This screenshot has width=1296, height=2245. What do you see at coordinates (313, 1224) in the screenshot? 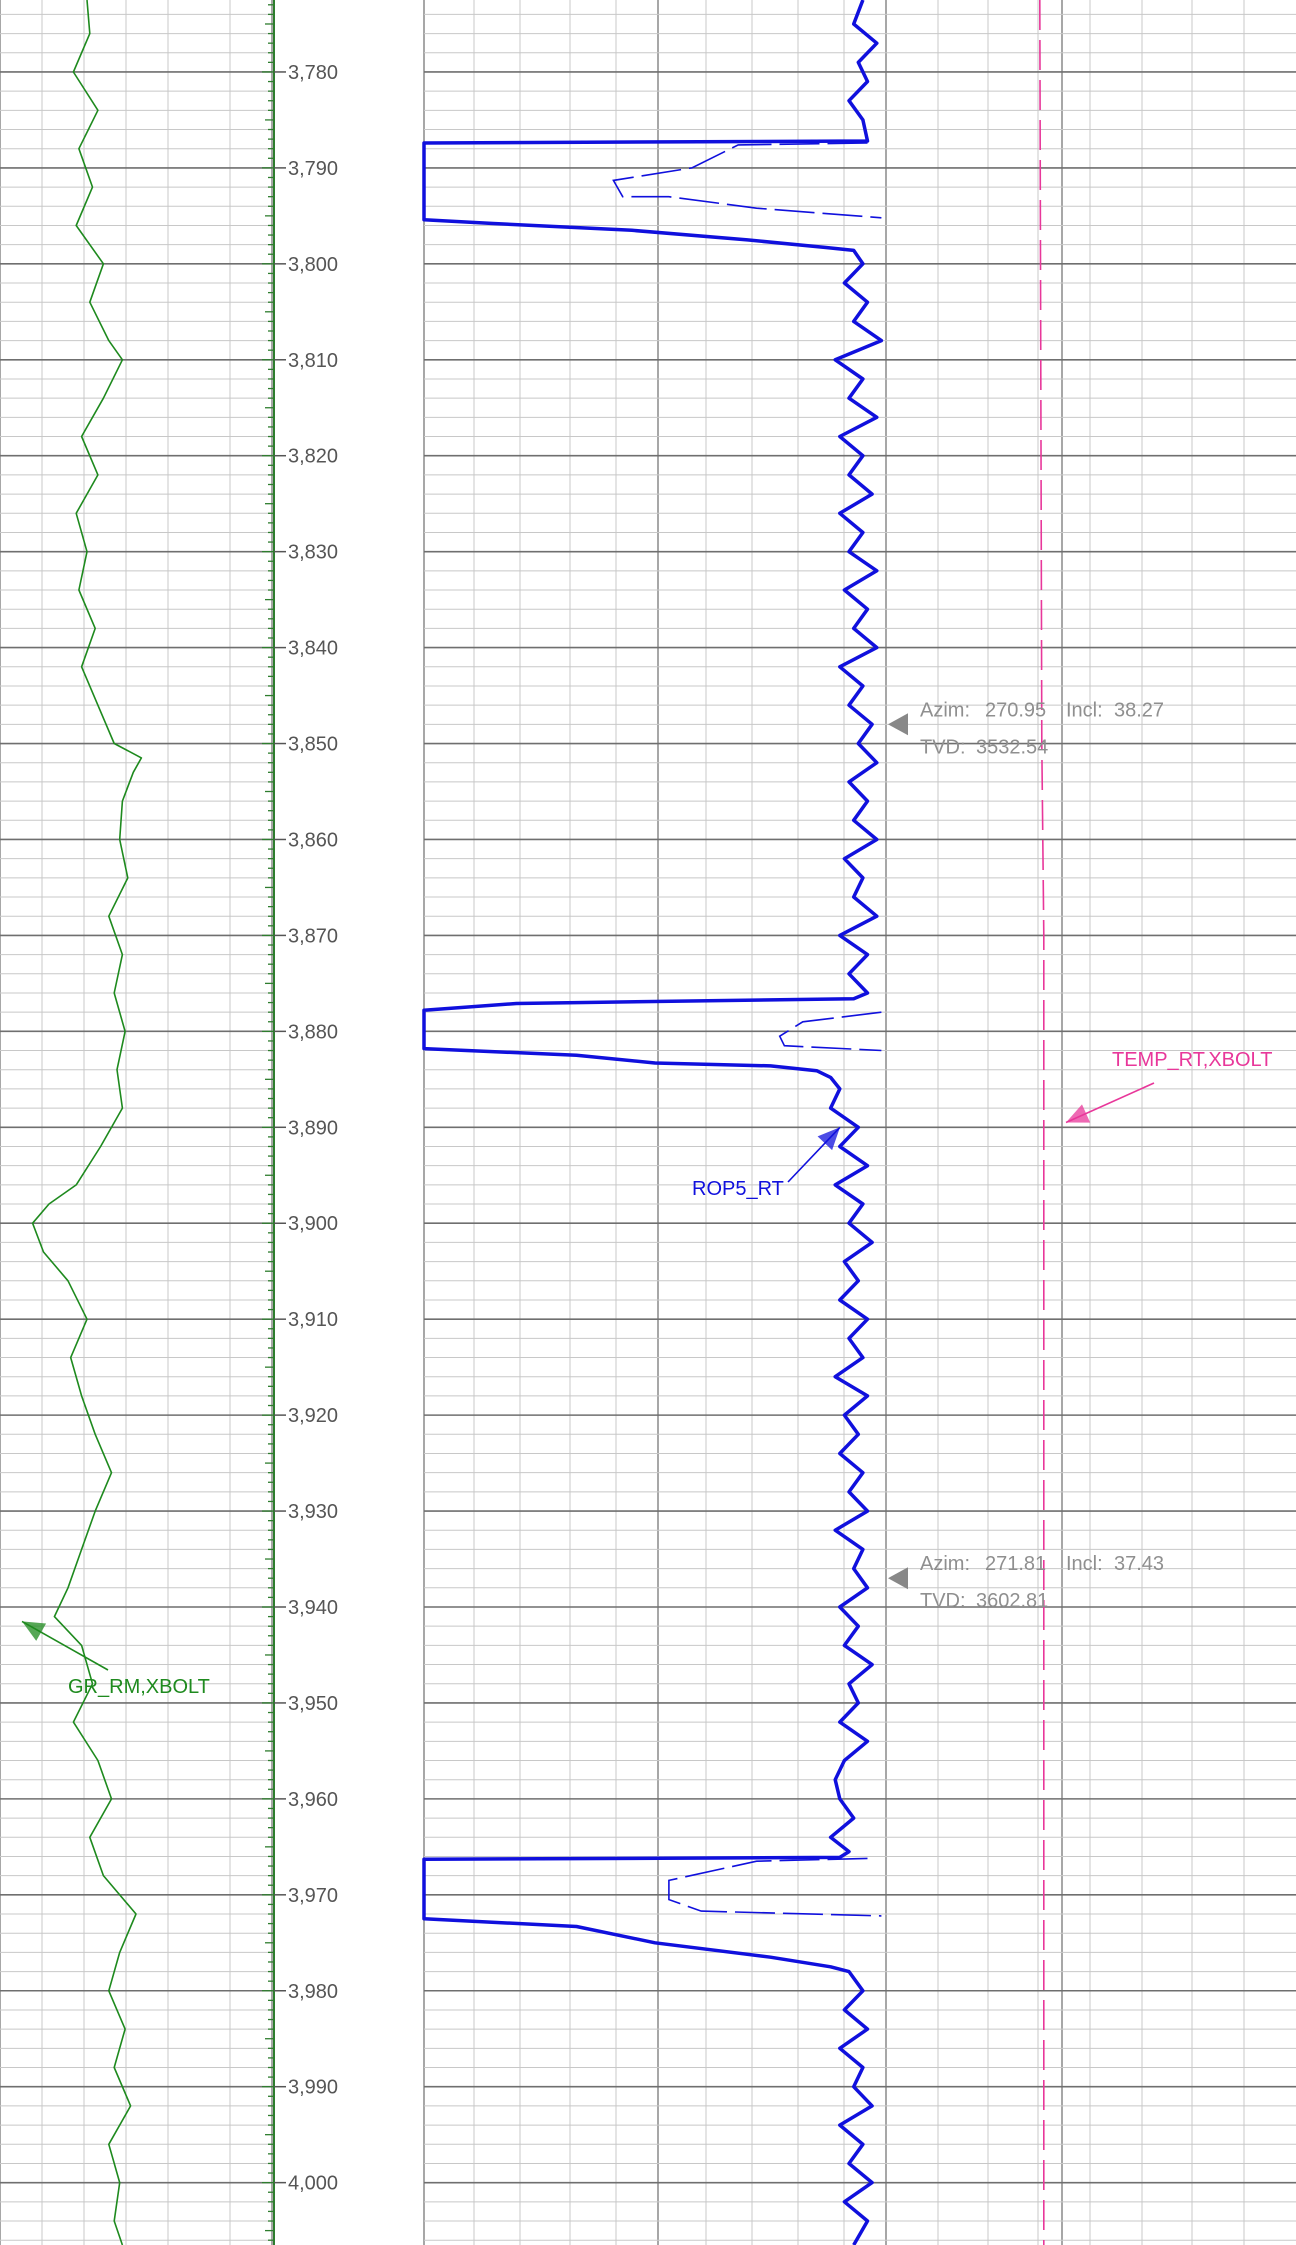
I see `depth-tick-label: 3,900` at bounding box center [313, 1224].